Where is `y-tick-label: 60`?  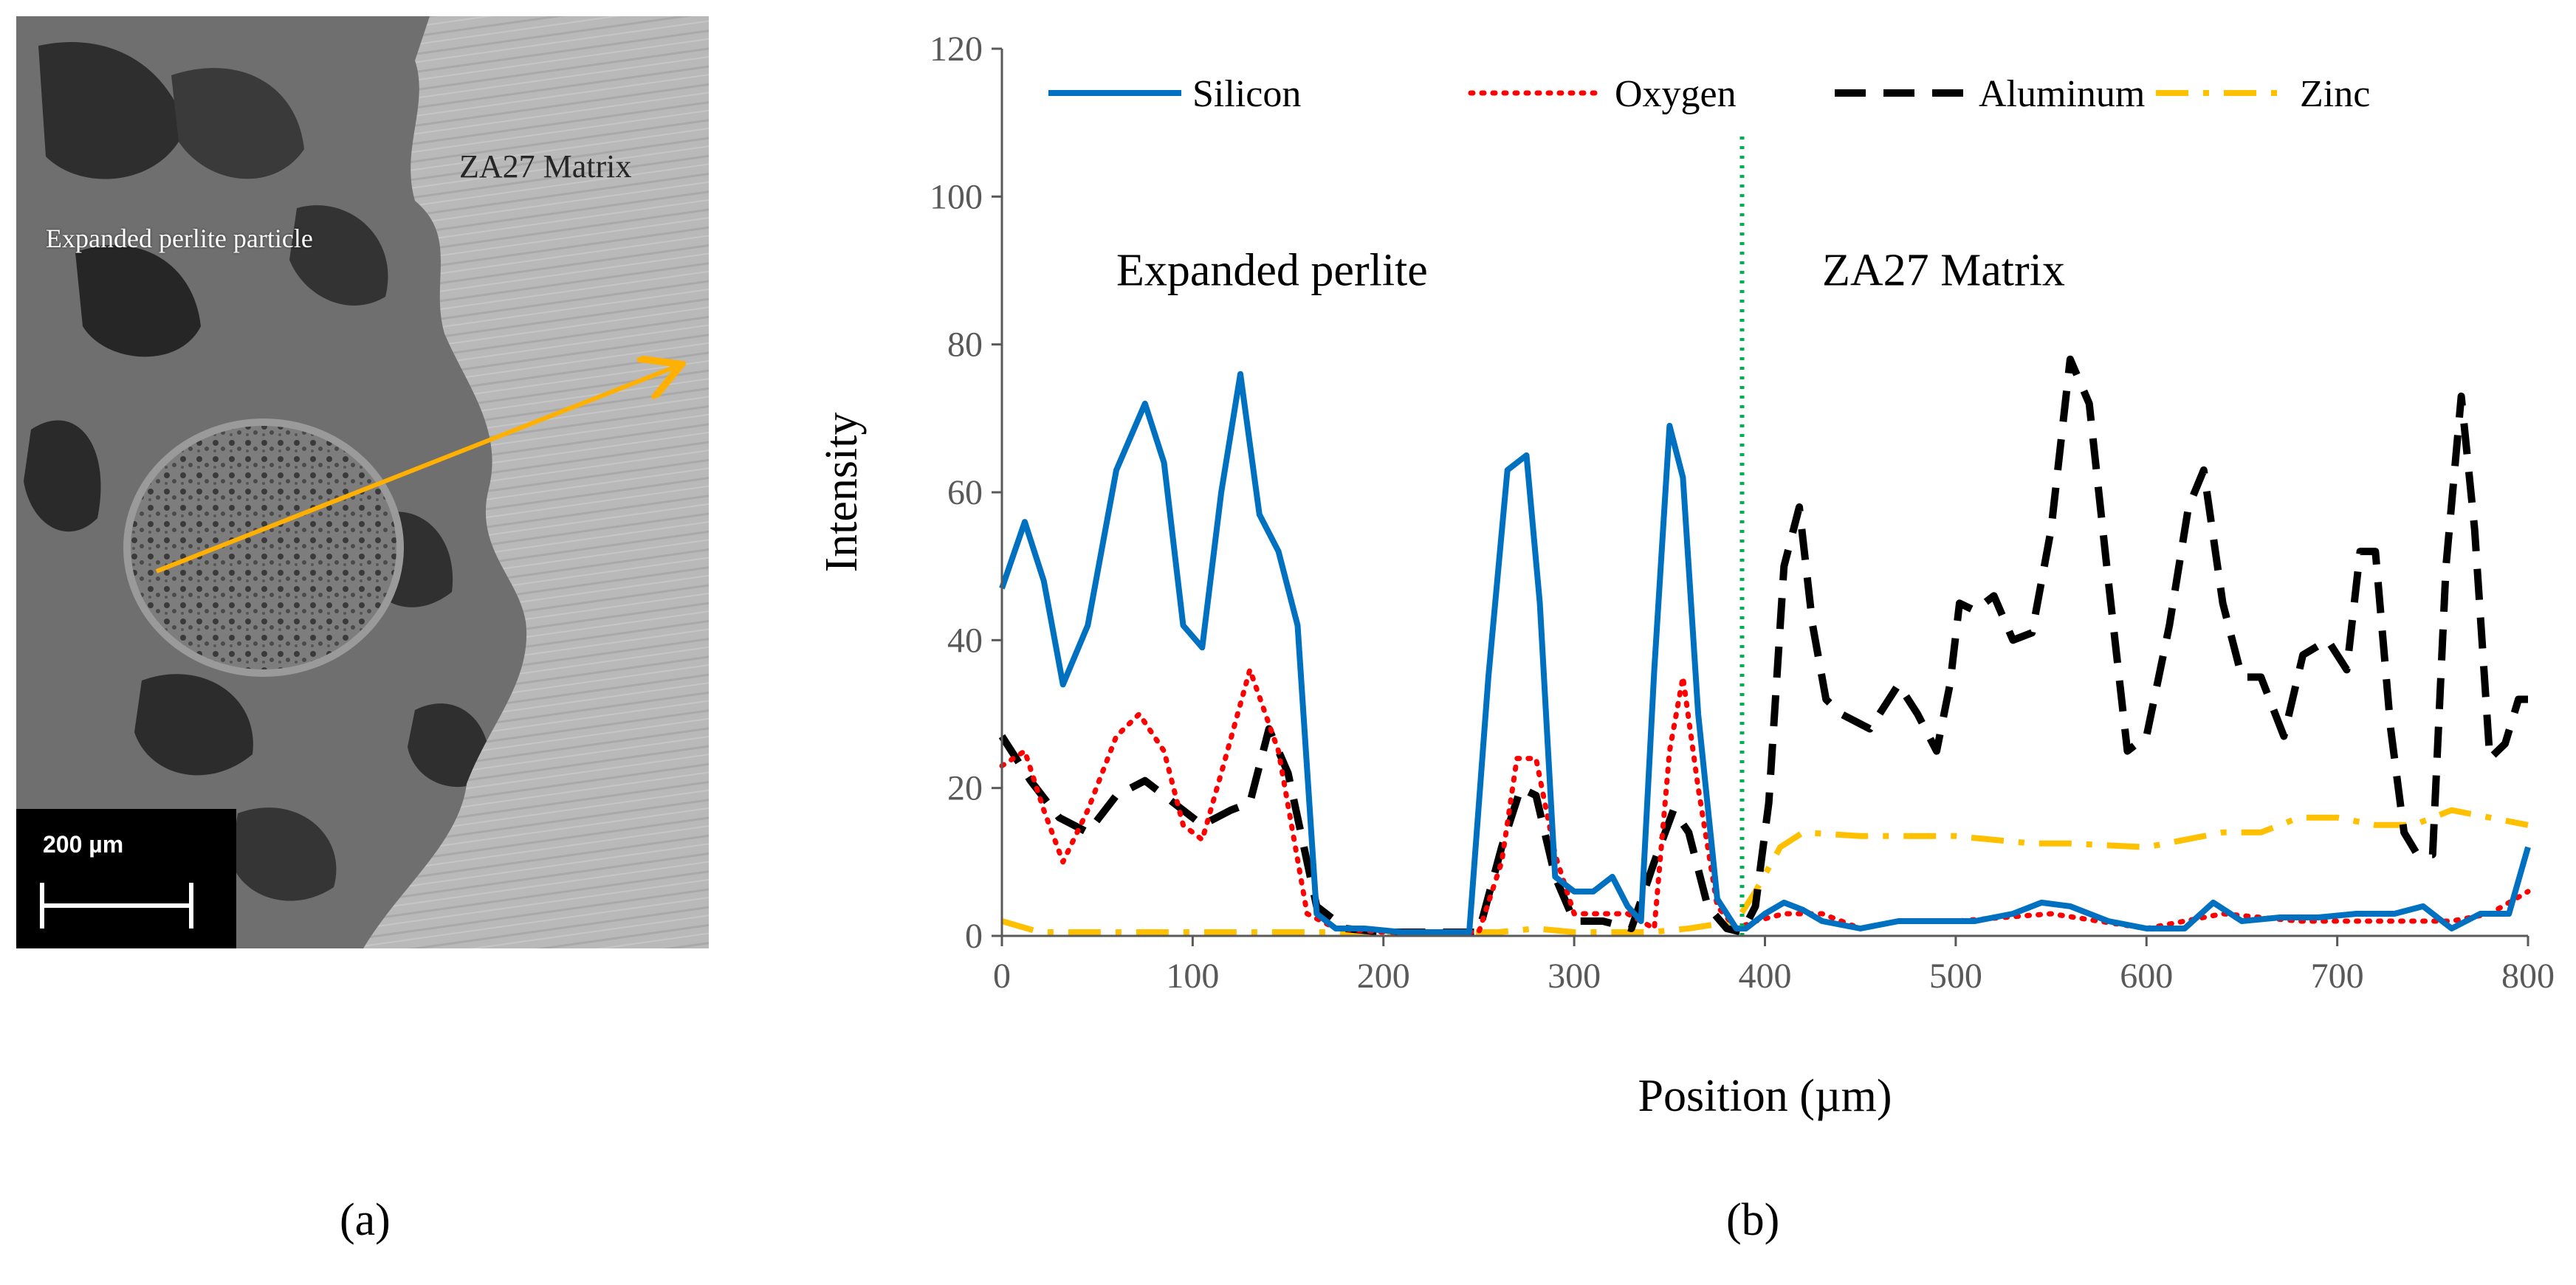 y-tick-label: 60 is located at coordinates (965, 493).